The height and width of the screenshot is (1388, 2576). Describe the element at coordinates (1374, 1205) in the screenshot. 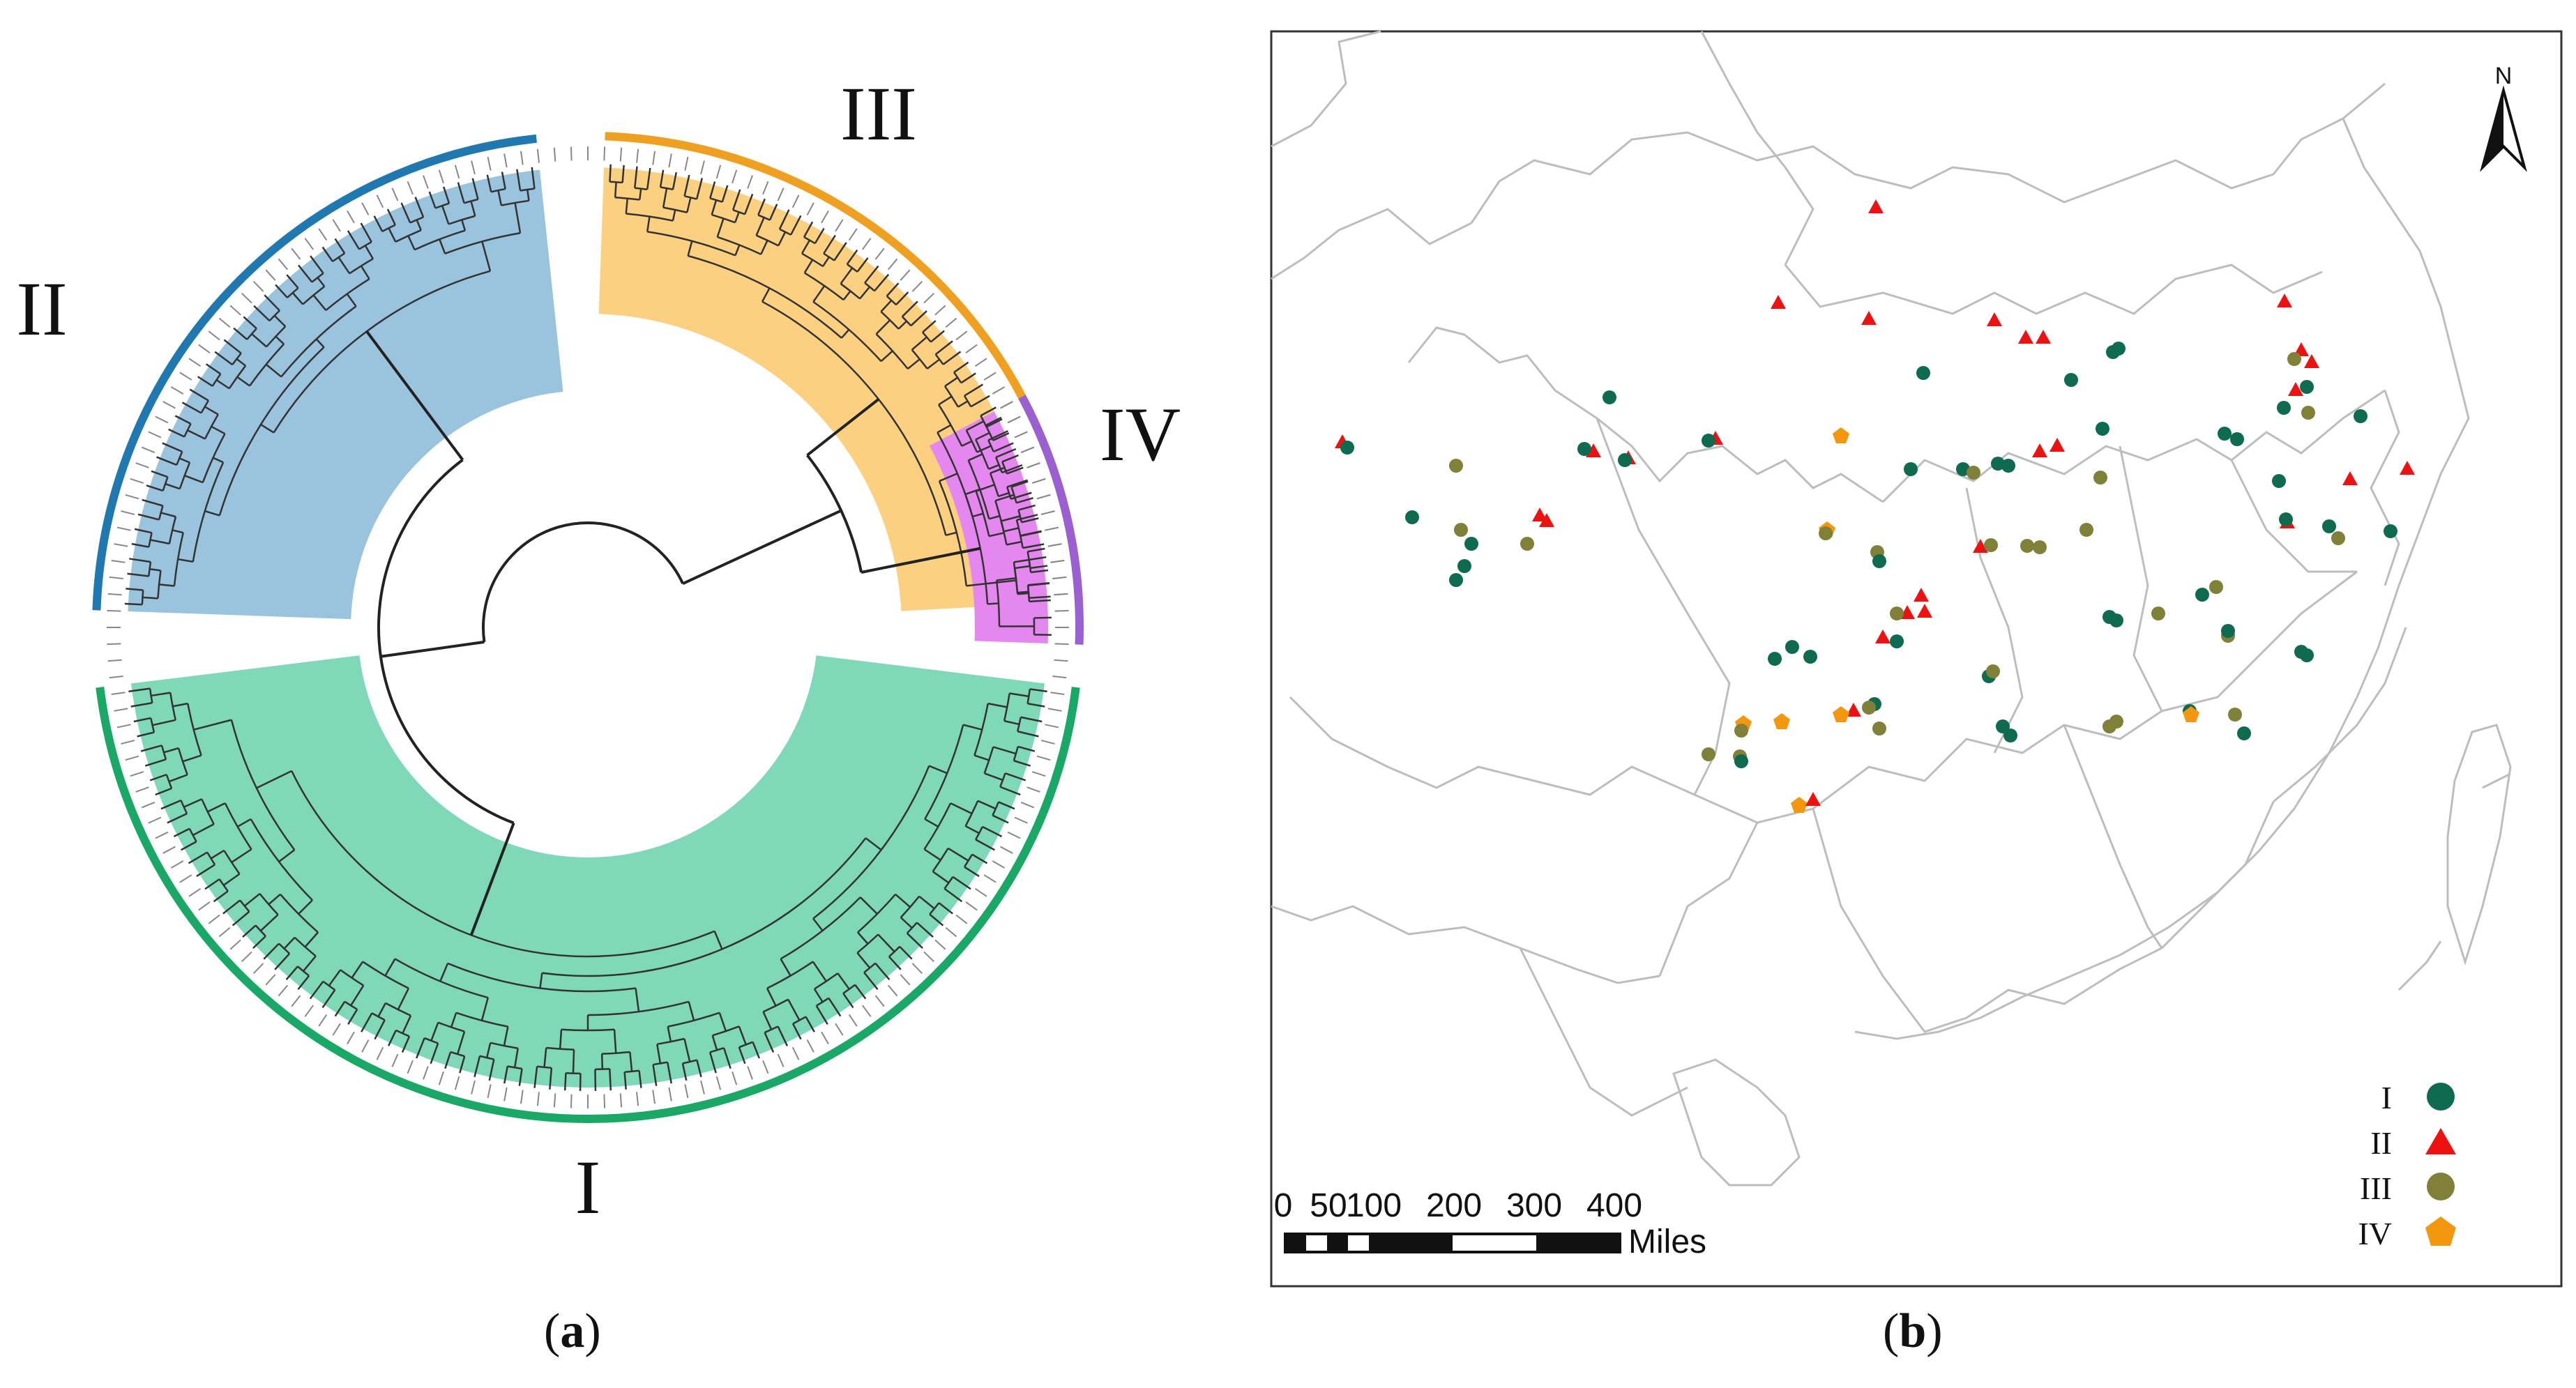

I see `scale-label-100: 100` at that location.